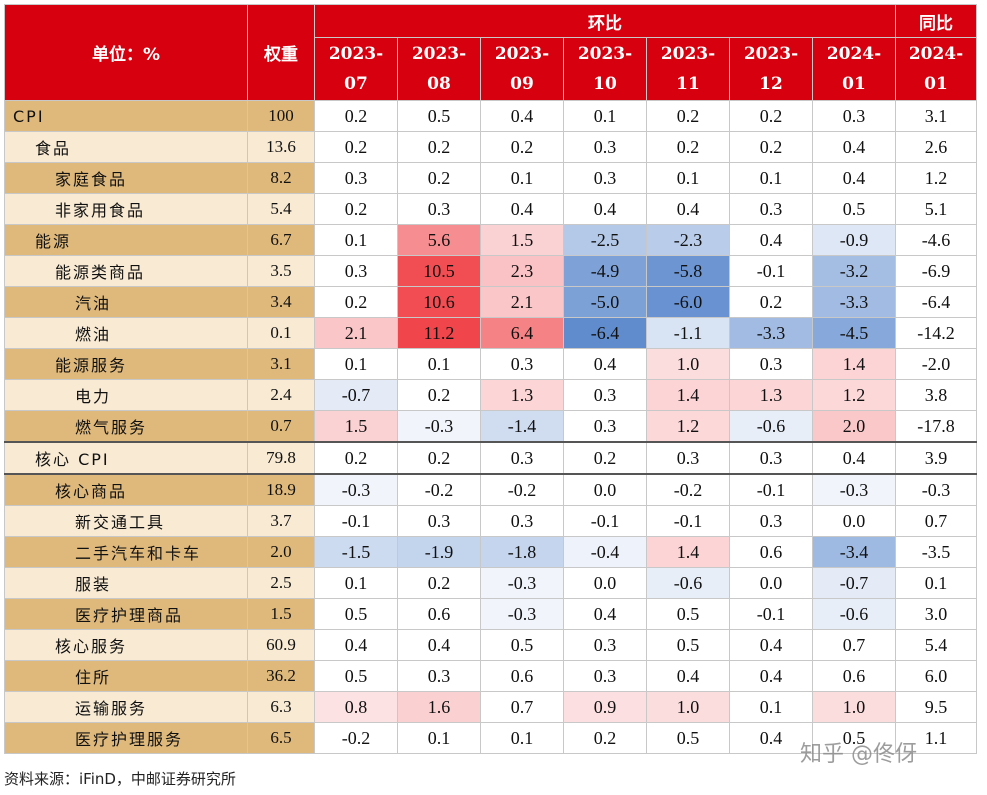 This screenshot has width=987, height=795. What do you see at coordinates (126, 395) in the screenshot?
I see `row-label: 电力` at bounding box center [126, 395].